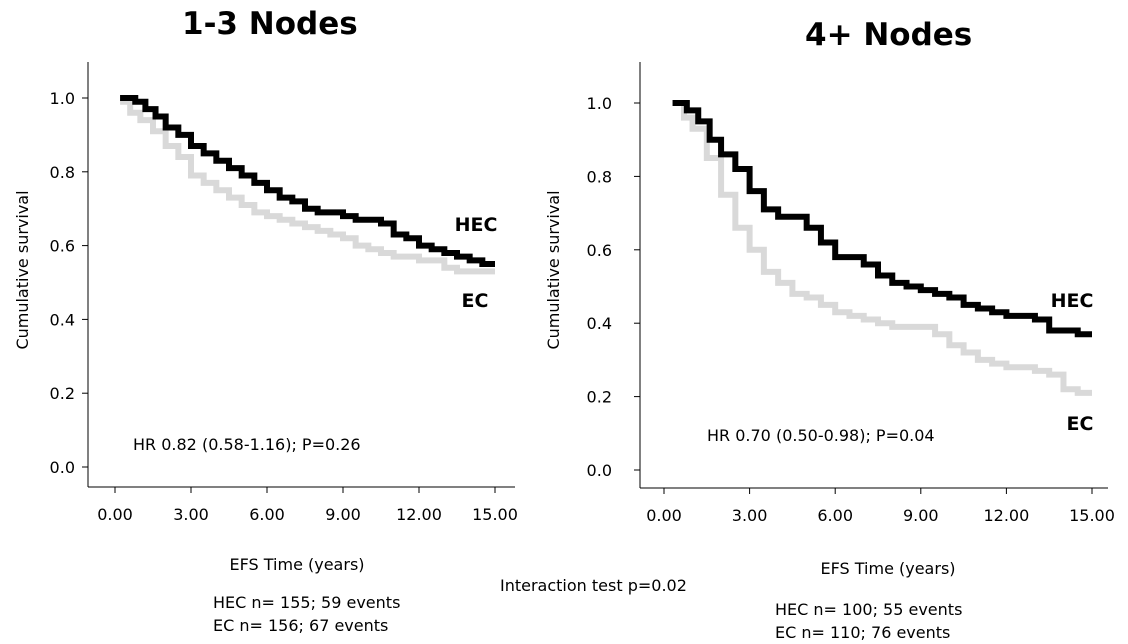 This screenshot has height=644, width=1128. What do you see at coordinates (821, 435) in the screenshot?
I see `annotation-hr-2: HR 0.70 (0.50-0.98); P=0.04` at bounding box center [821, 435].